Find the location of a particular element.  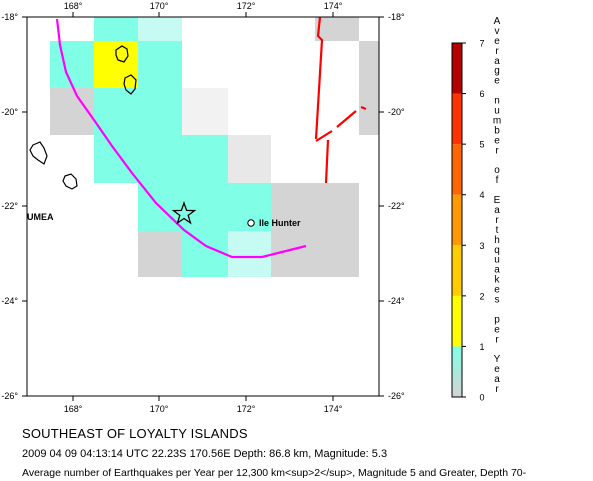

legend-title-char: f is located at coordinates (497, 180).